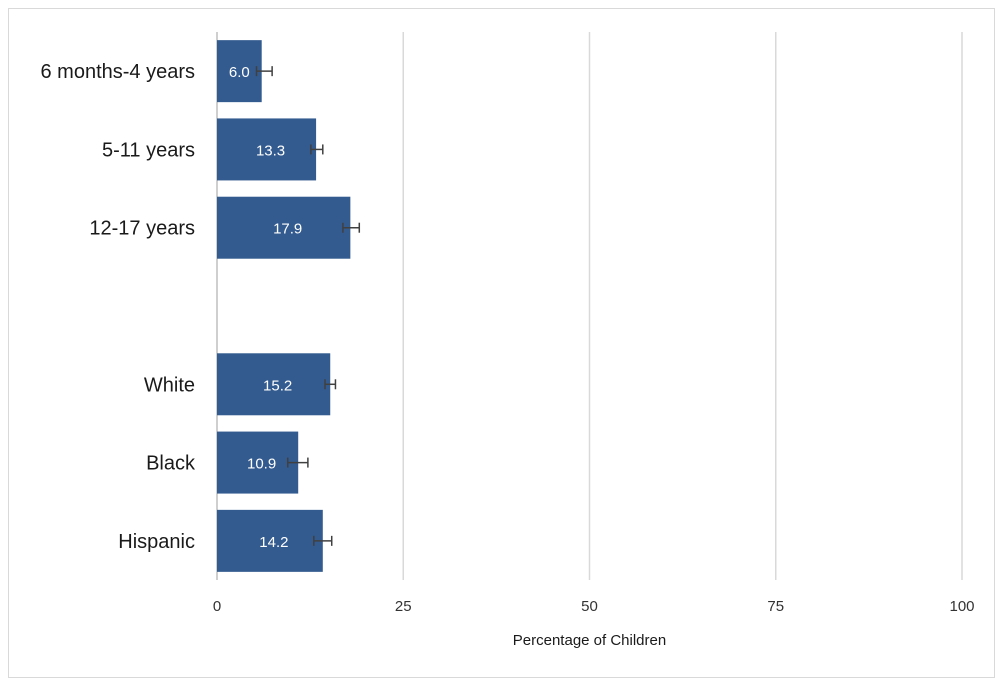 This screenshot has height=679, width=996. Describe the element at coordinates (589, 640) in the screenshot. I see `x-axis-title: Percentage of Children` at that location.